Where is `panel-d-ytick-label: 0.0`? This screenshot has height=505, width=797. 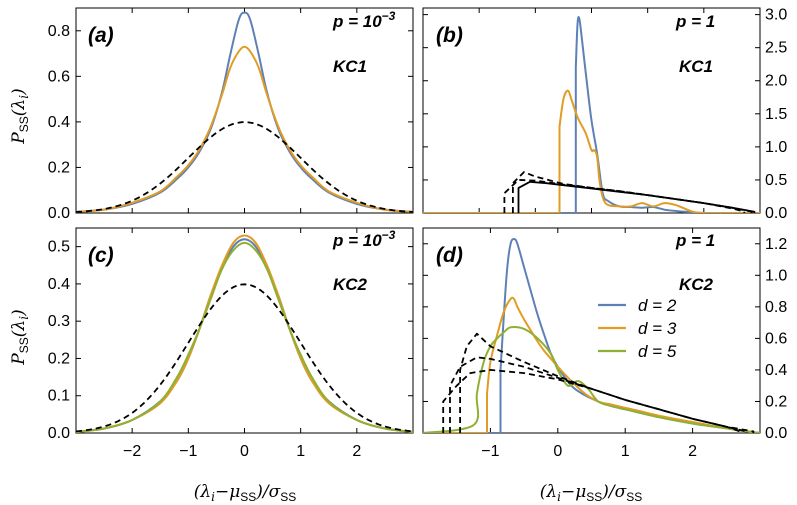
panel-d-ytick-label: 0.0 is located at coordinates (776, 433).